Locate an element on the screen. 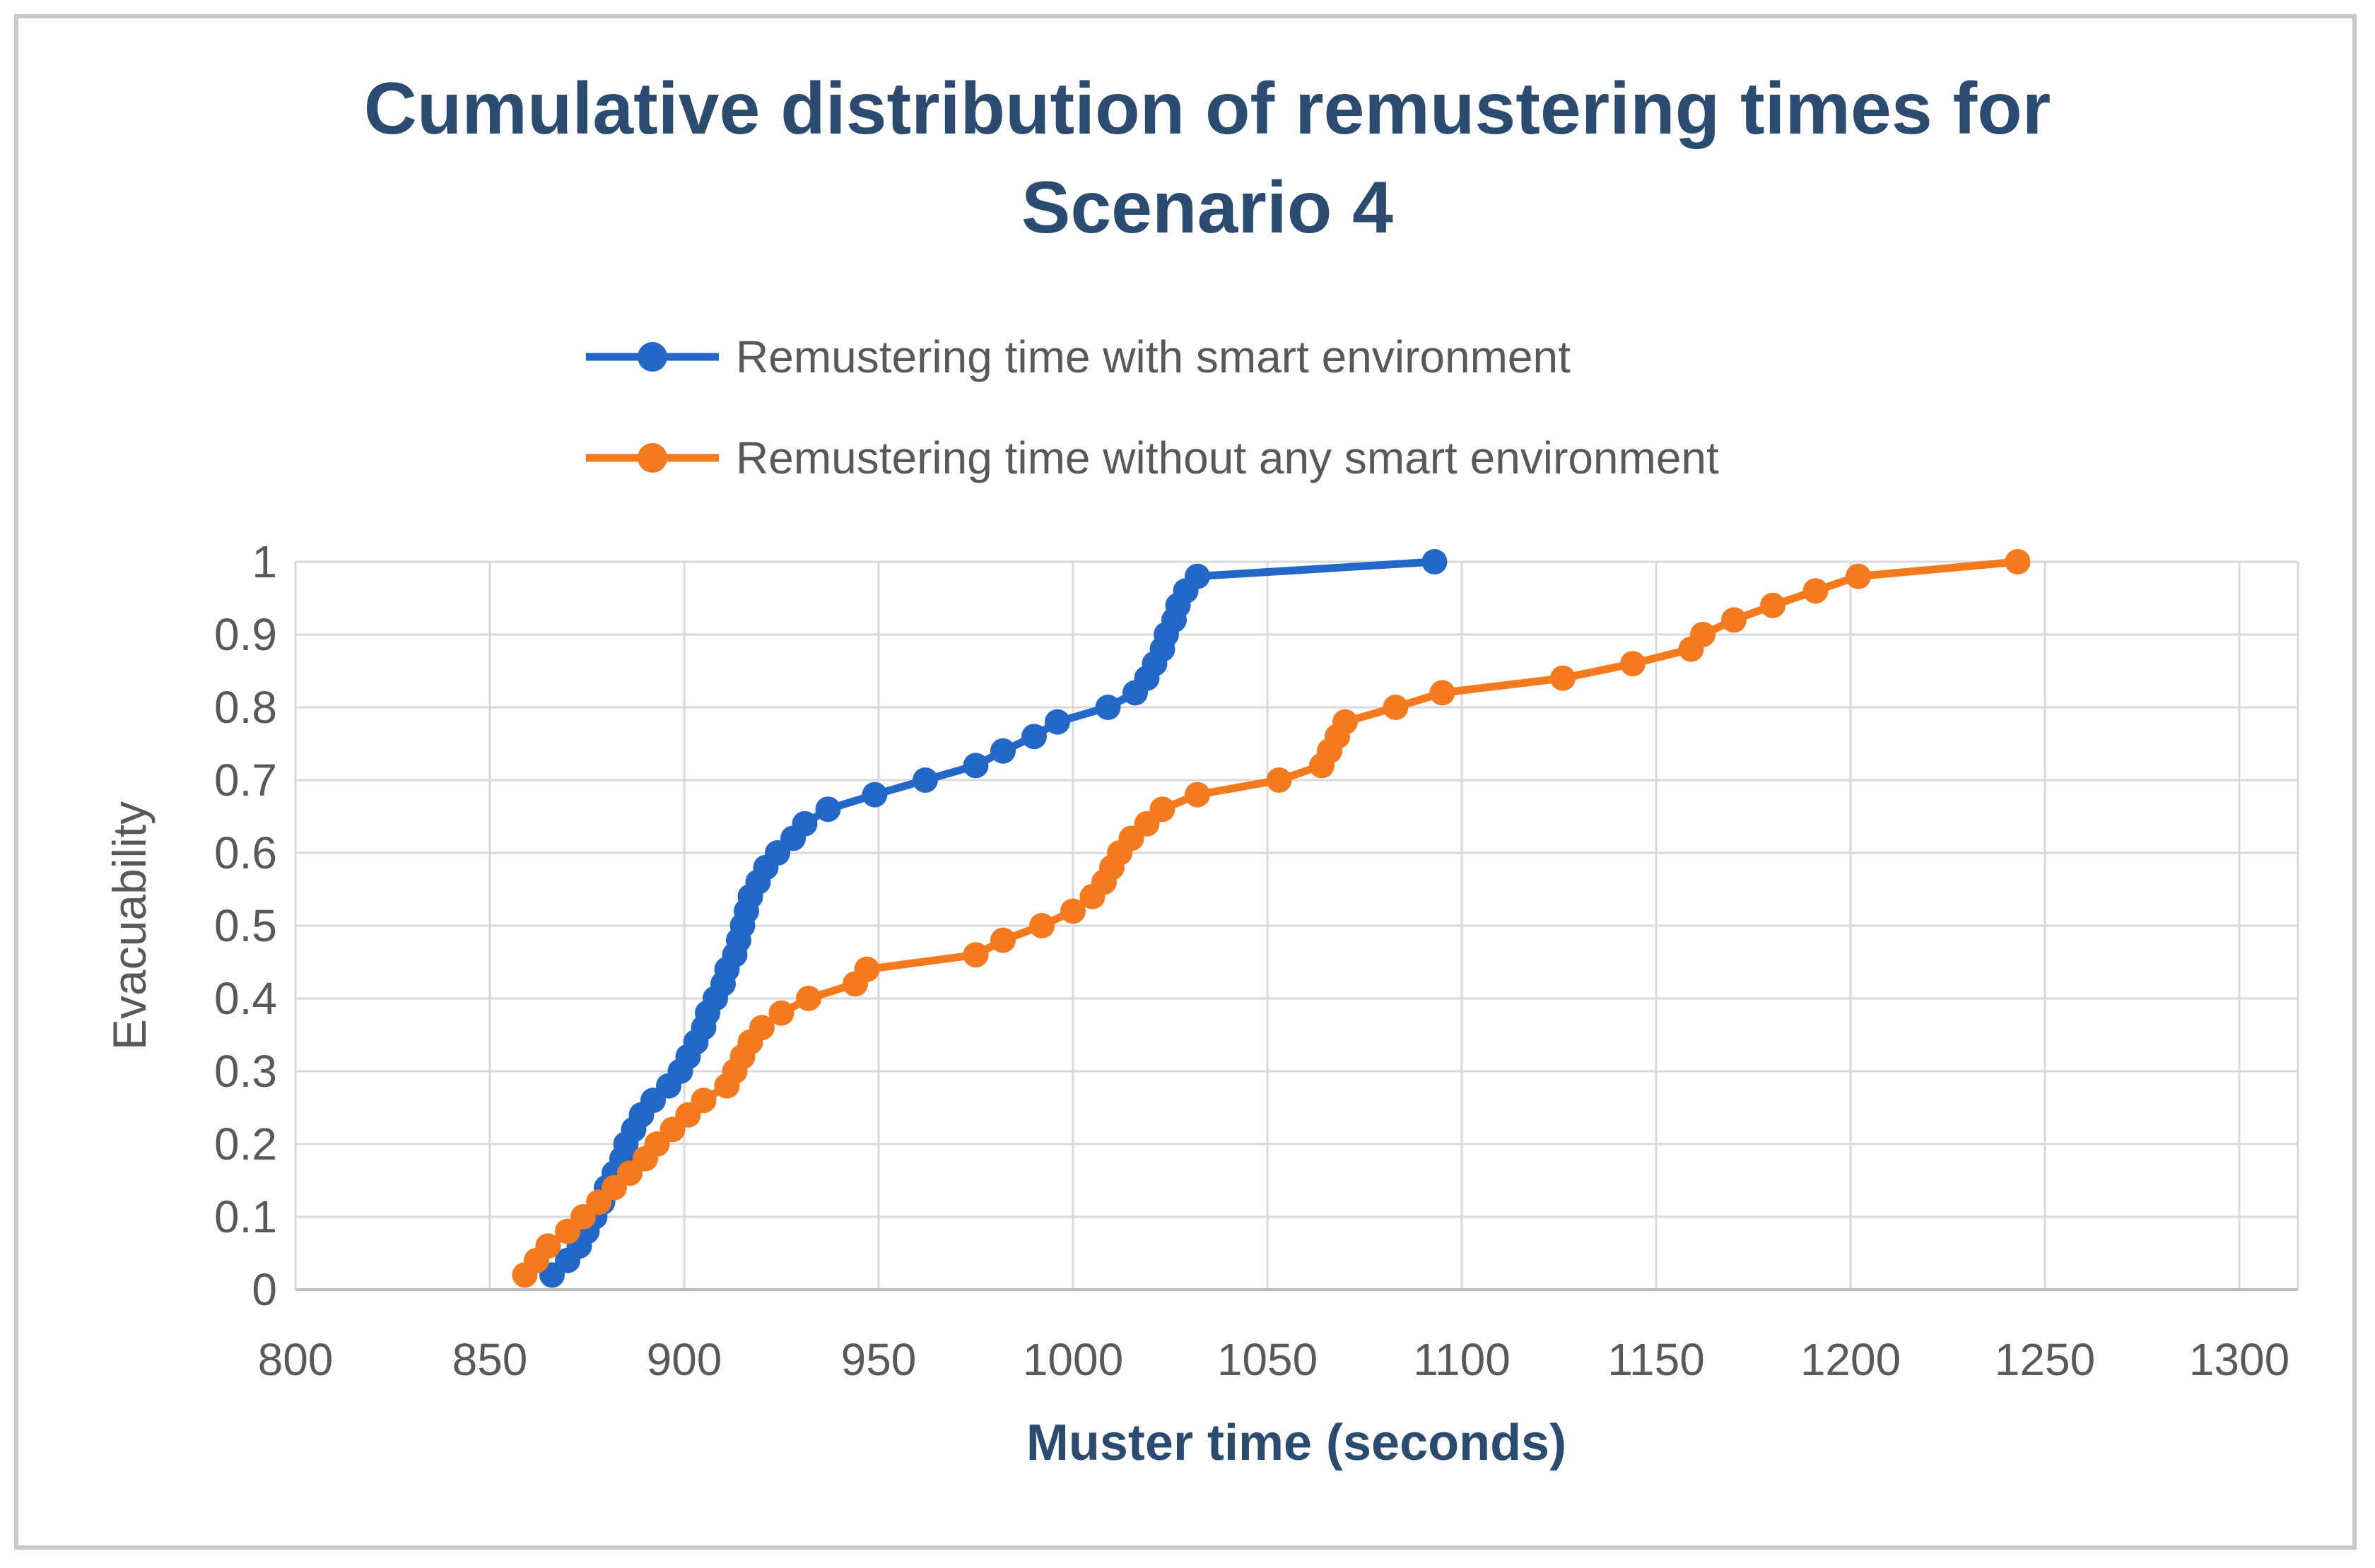 This screenshot has height=1568, width=2375. x-tick-label: 1150 is located at coordinates (1656, 1360).